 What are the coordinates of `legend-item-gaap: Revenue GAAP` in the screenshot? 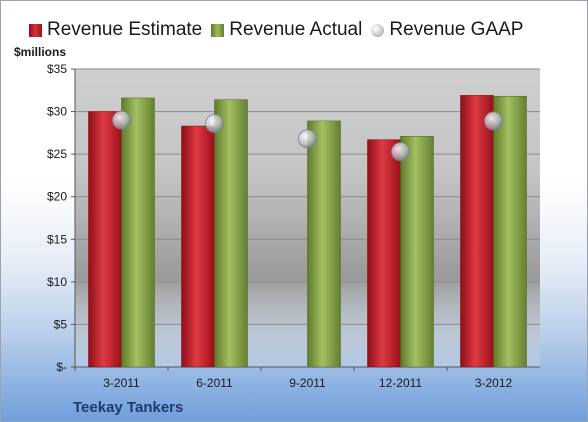 It's located at (447, 30).